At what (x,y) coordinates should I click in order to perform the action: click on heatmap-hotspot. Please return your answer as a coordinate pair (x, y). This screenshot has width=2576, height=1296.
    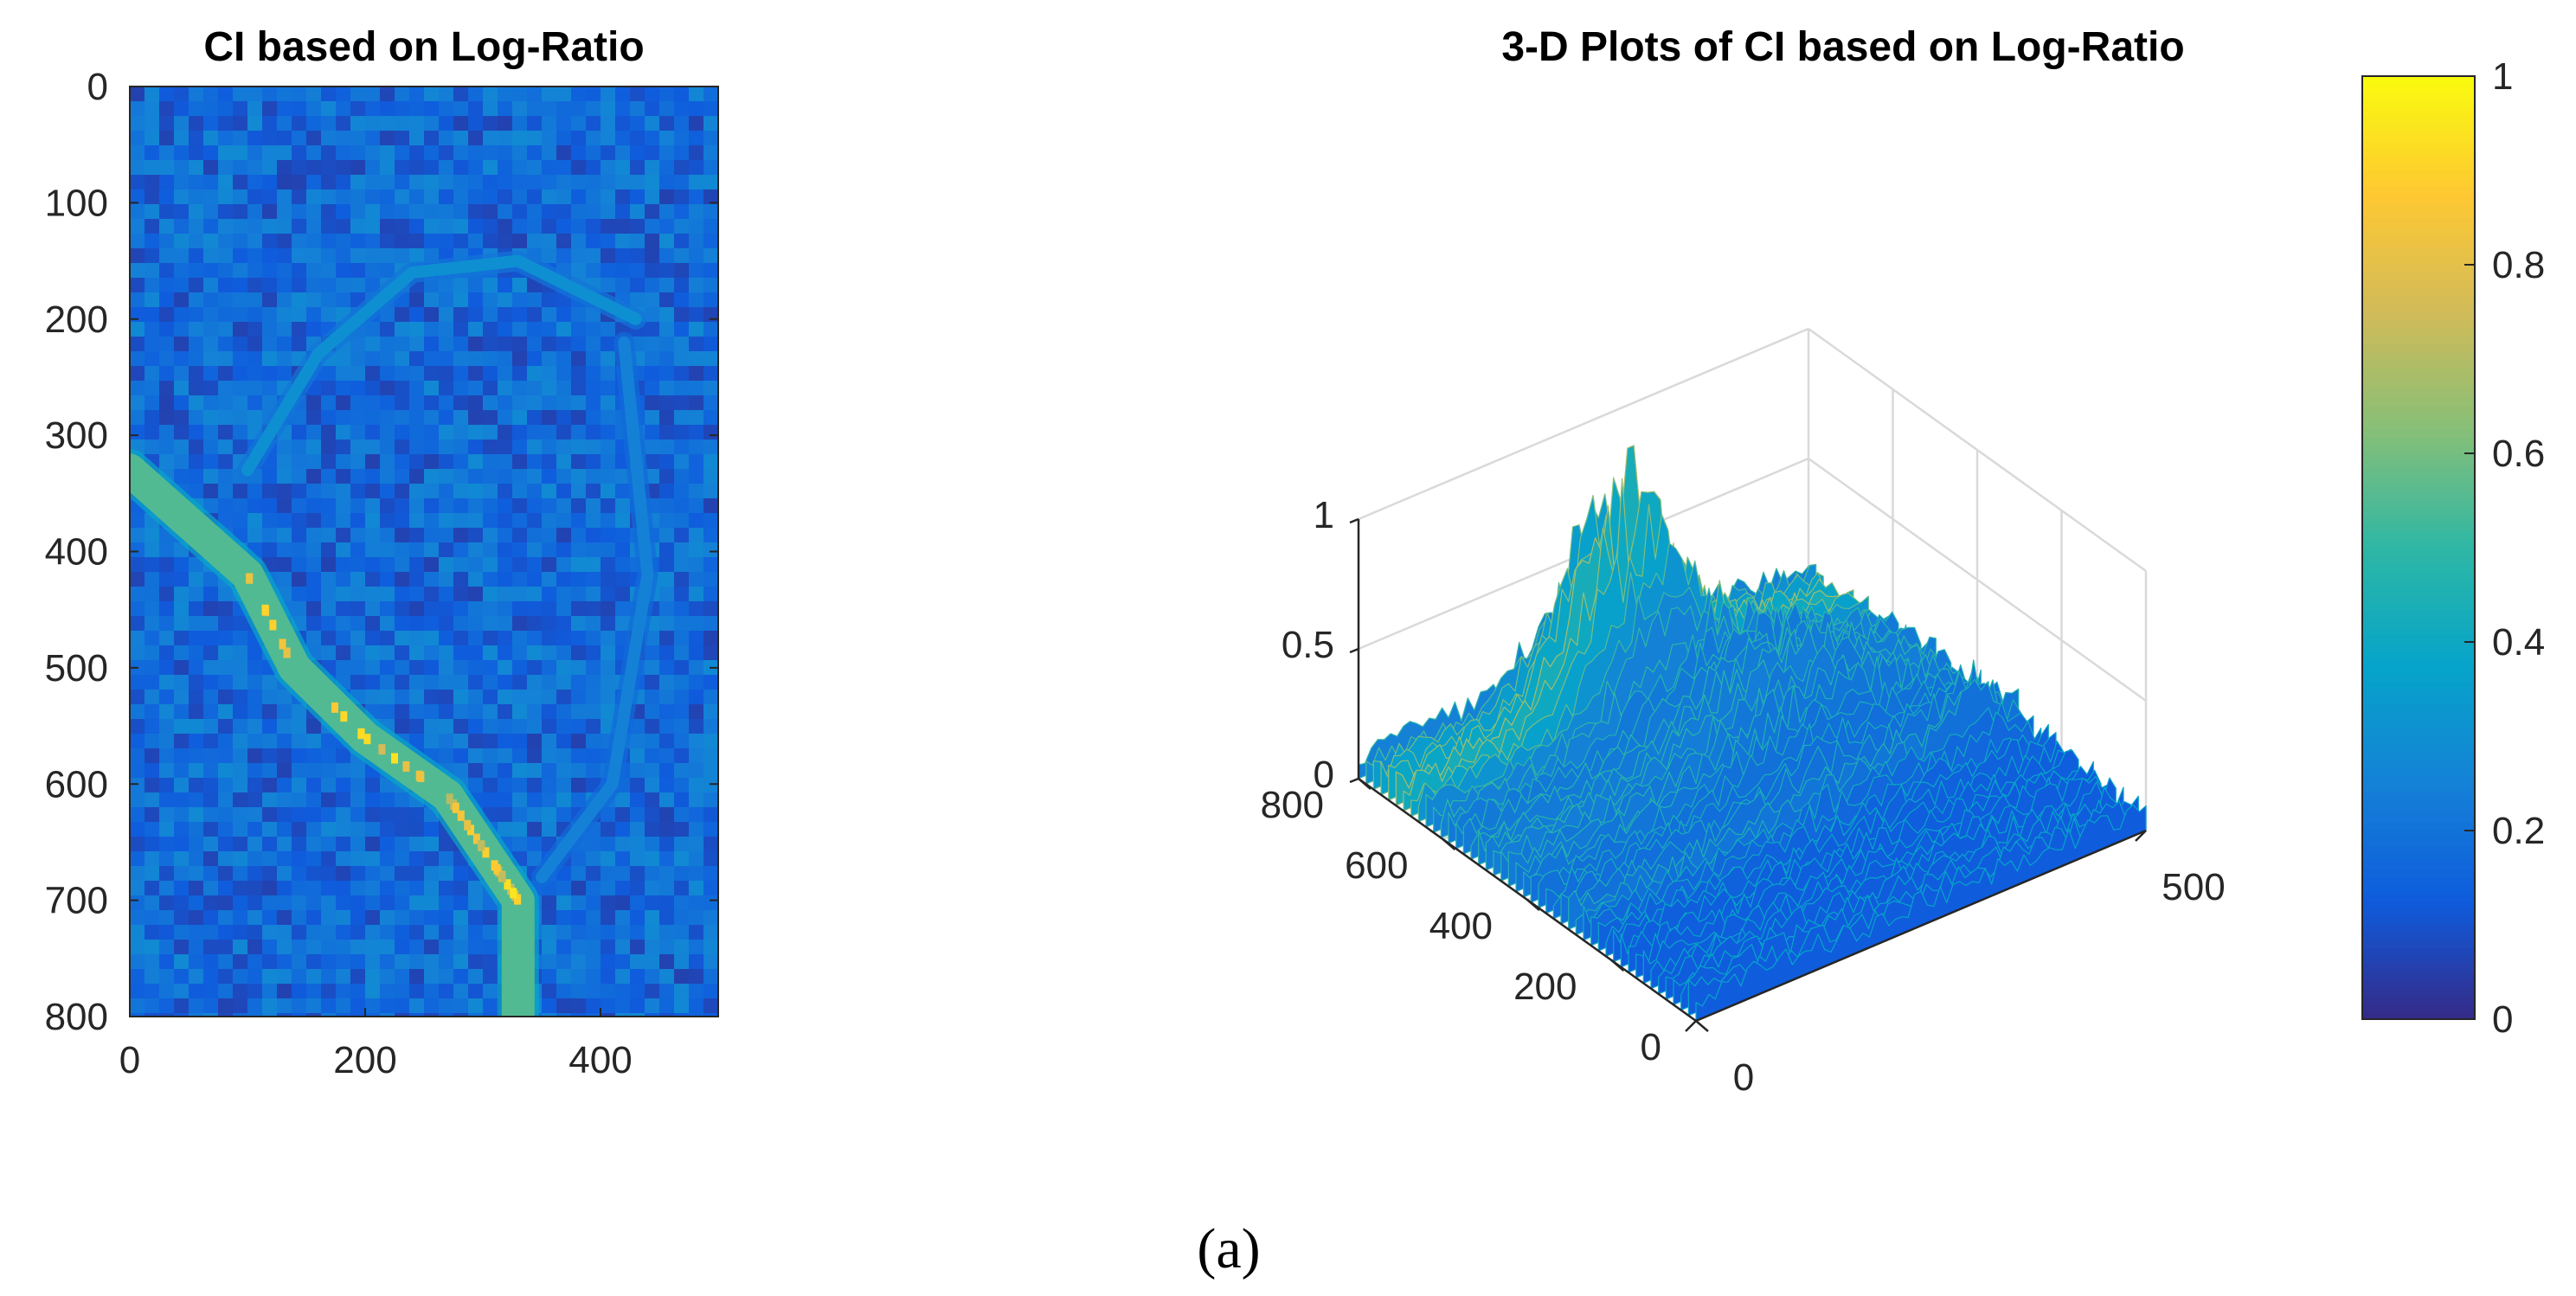
    Looking at the image, I should click on (518, 899).